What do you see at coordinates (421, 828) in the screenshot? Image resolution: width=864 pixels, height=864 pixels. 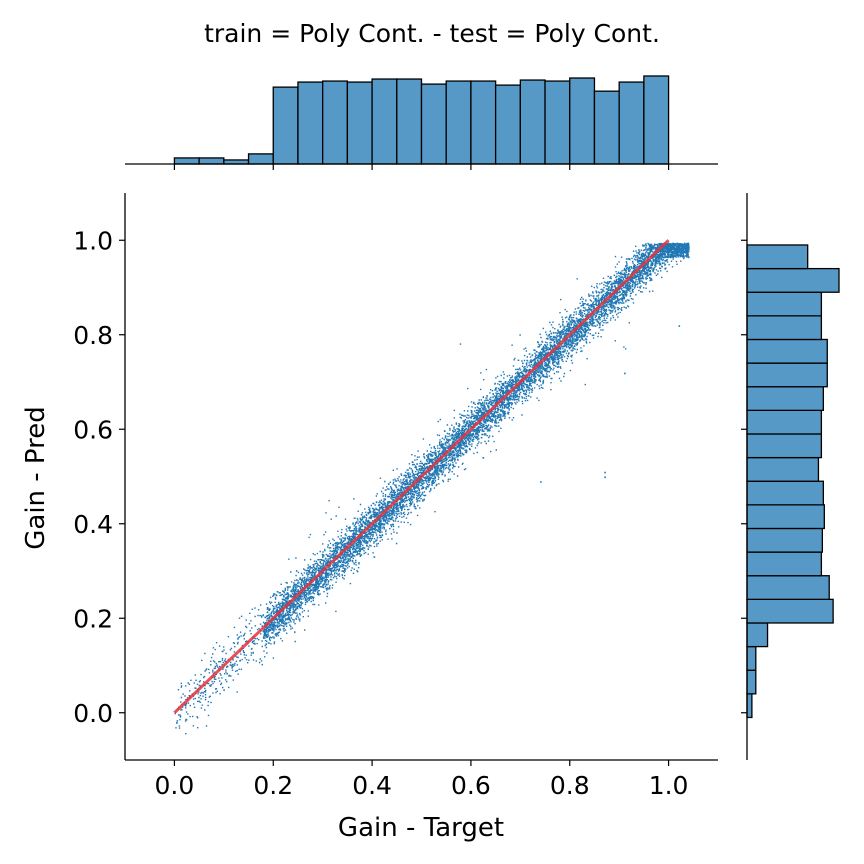 I see `x-axis-label: Gain - Target` at bounding box center [421, 828].